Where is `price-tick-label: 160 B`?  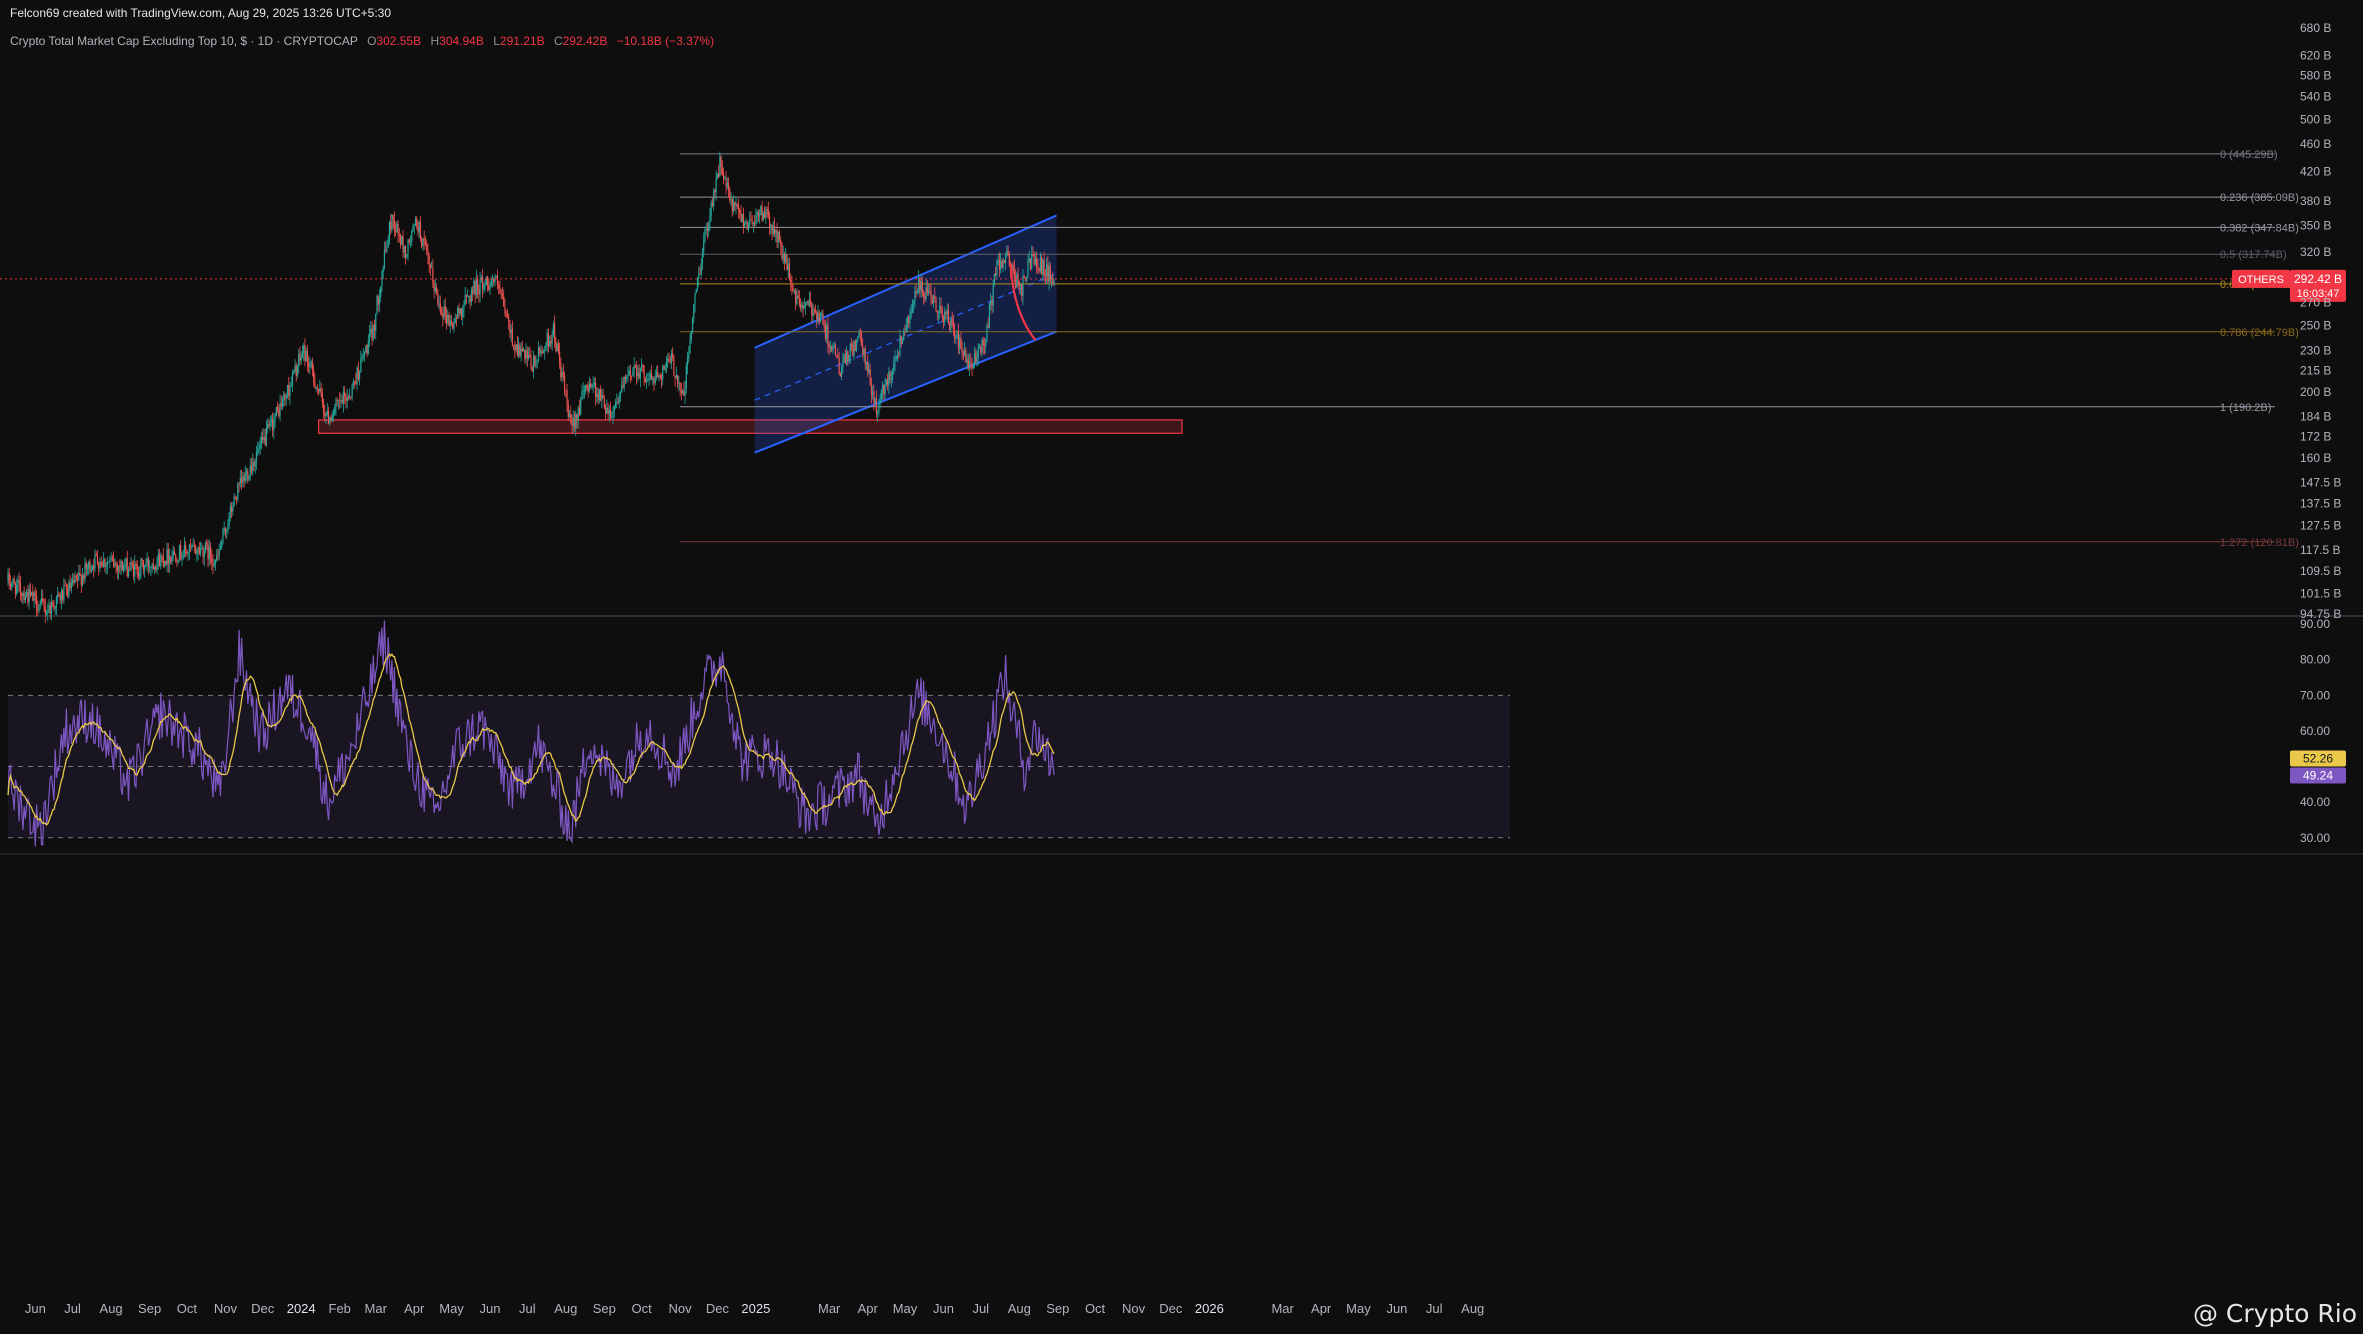 price-tick-label: 160 B is located at coordinates (2315, 458).